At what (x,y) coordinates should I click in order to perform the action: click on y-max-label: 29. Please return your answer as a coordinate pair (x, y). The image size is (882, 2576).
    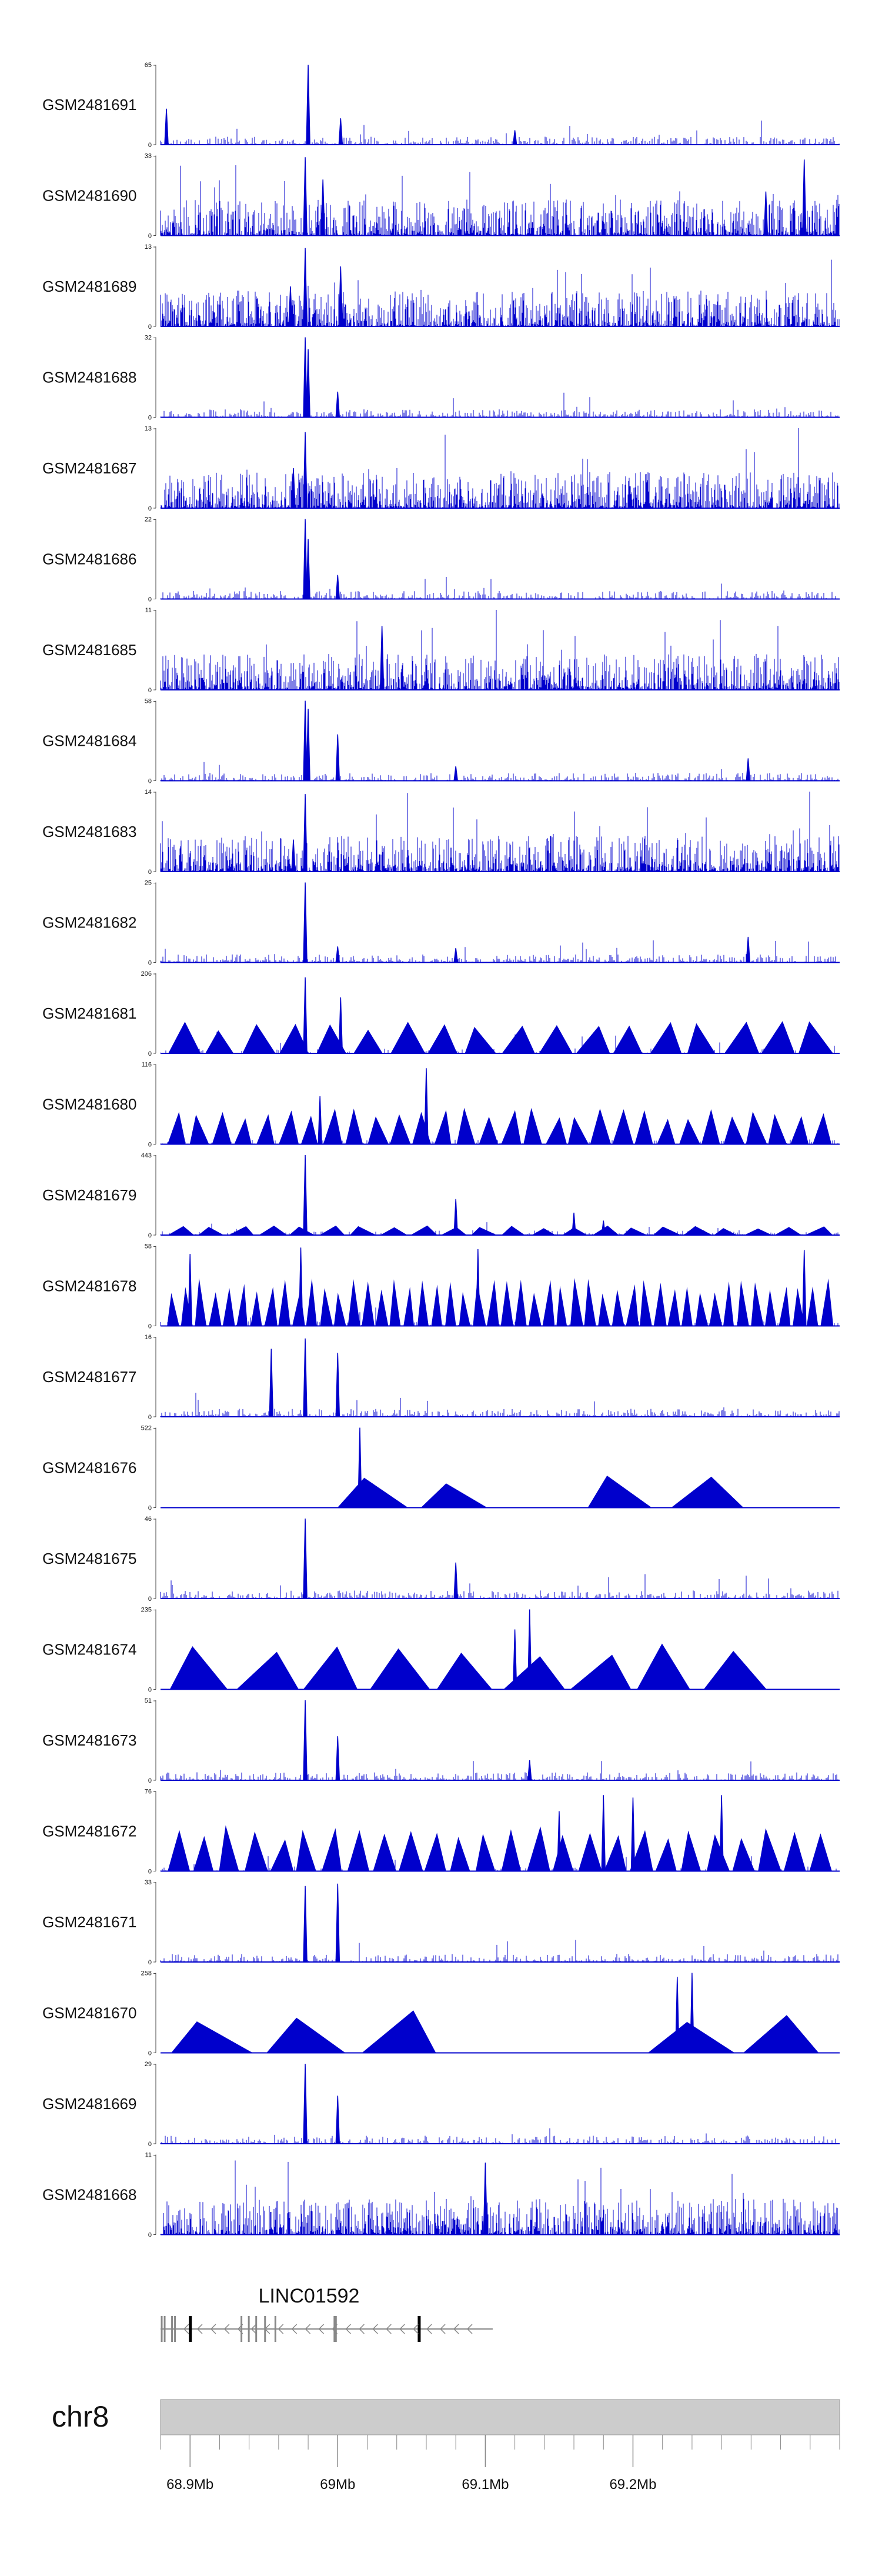
    Looking at the image, I should click on (148, 2064).